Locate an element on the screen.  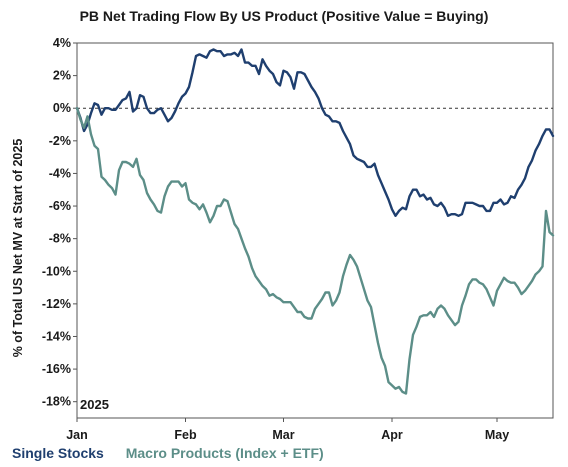
y-tick-label: 4% is located at coordinates (62, 43).